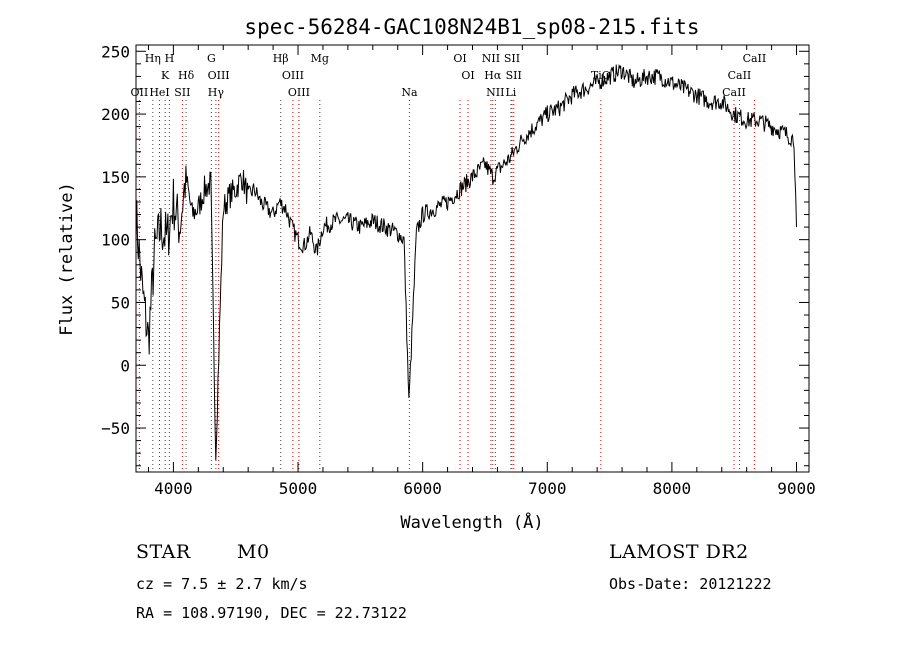  Describe the element at coordinates (153, 58) in the screenshot. I see `spectral-line-label-1: Hη` at that location.